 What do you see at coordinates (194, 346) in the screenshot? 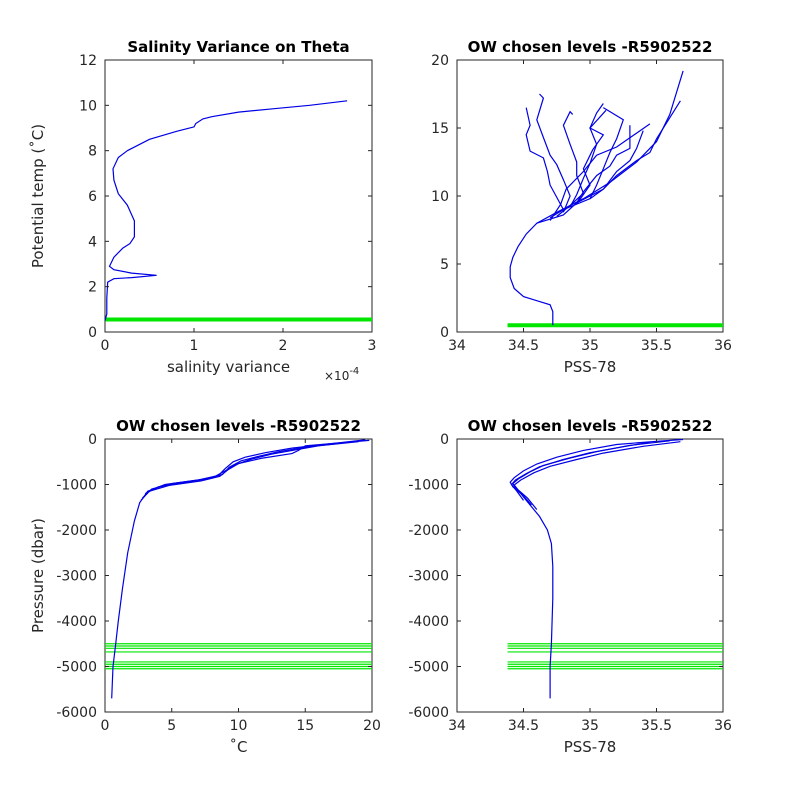
I see `x-tick-label: 1` at bounding box center [194, 346].